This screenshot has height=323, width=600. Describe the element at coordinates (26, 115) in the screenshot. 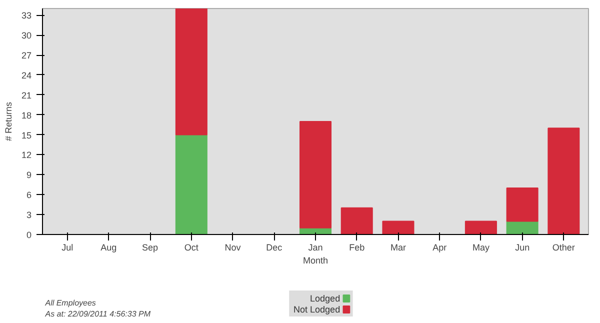

I see `y-tick-label: 18` at that location.